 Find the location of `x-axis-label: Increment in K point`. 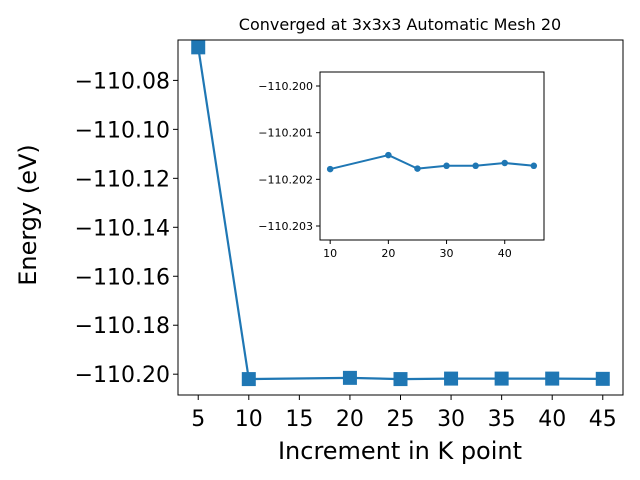

x-axis-label: Increment in K point is located at coordinates (400, 451).